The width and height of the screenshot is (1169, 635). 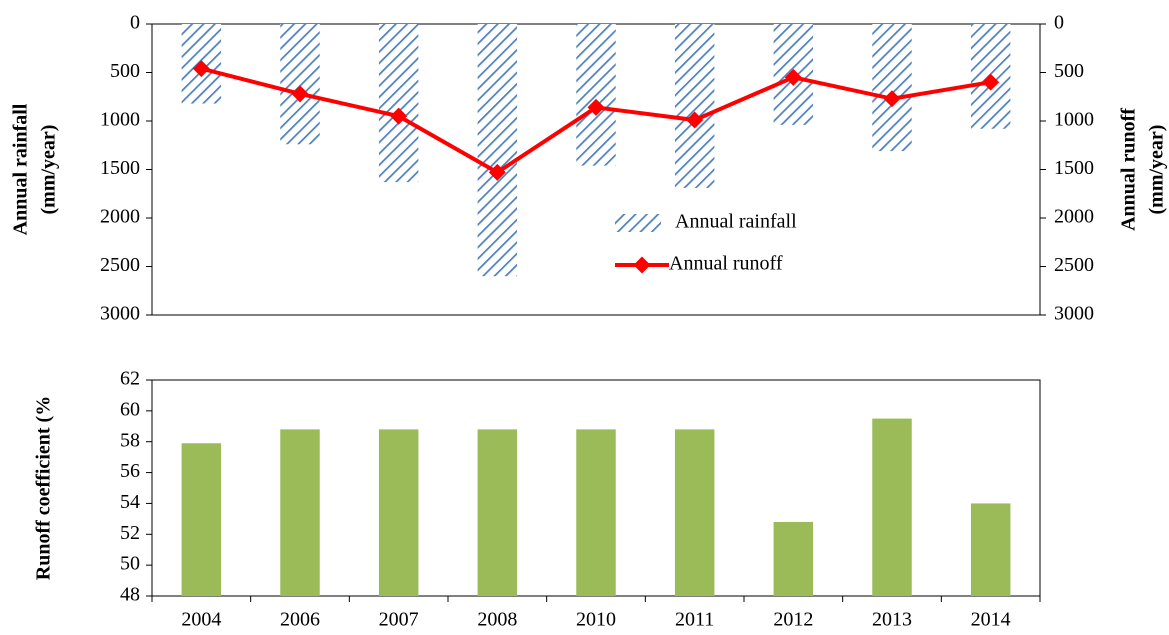 I want to click on axis-title: Annual runoff, so click(x=1129, y=169).